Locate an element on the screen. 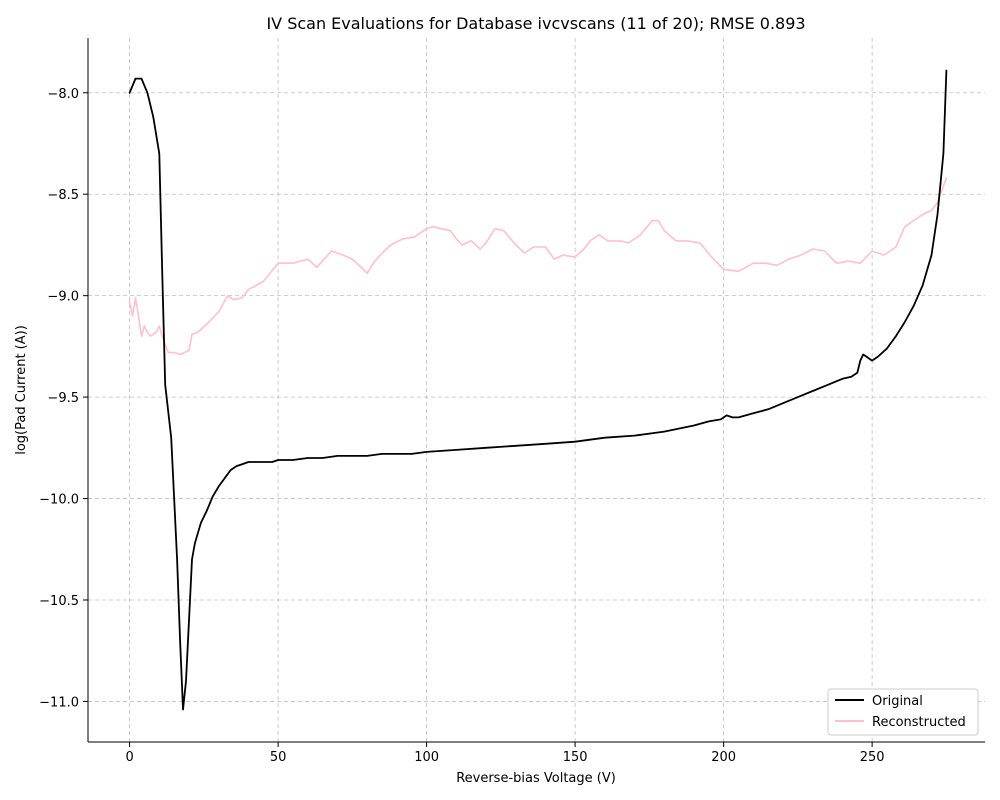  legend: Original Reconstructed is located at coordinates (903, 712).